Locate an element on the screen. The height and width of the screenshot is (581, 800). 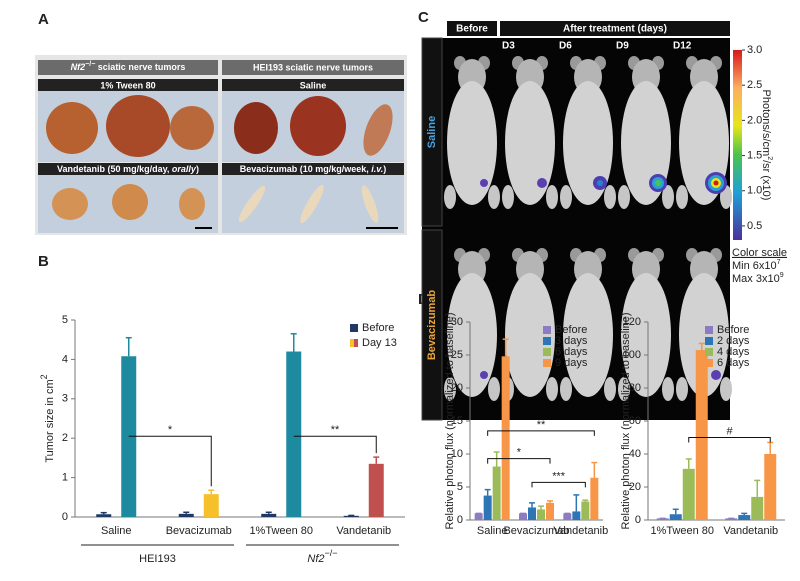
legend-label: 6 days is located at coordinates (733, 363).